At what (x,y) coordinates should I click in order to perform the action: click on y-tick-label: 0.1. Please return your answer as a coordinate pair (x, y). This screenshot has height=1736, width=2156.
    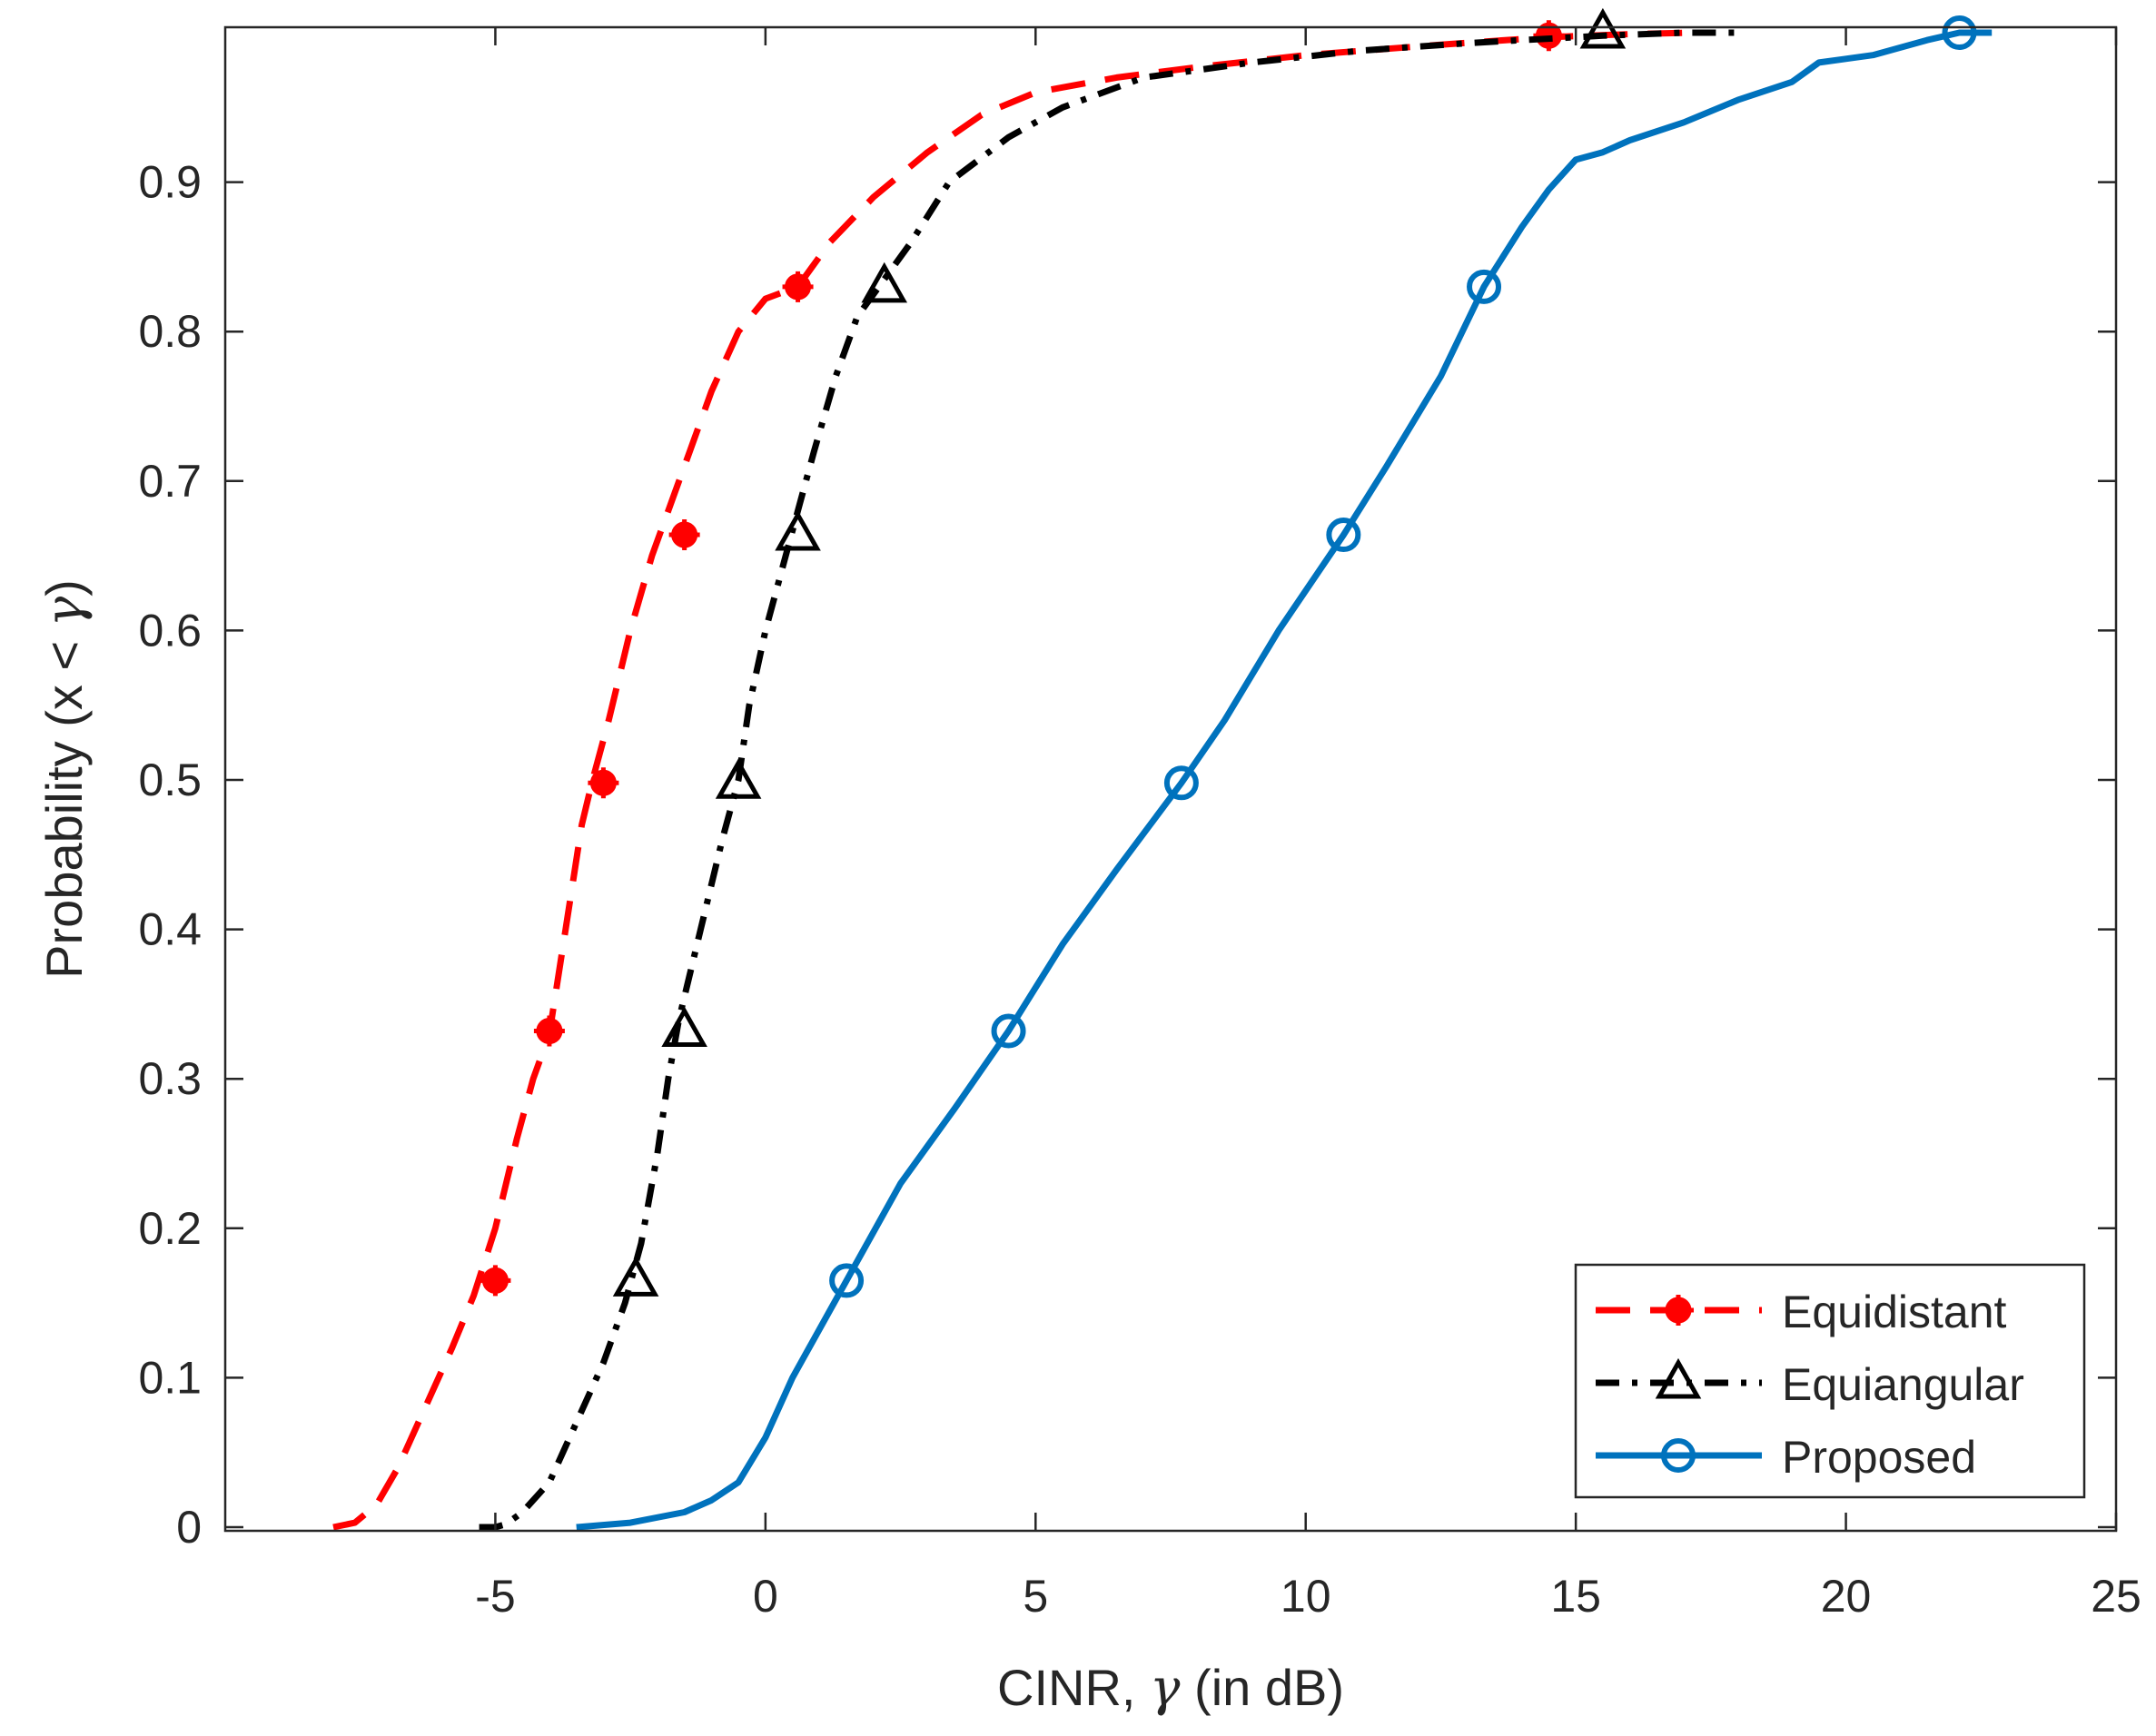
    Looking at the image, I should click on (170, 1377).